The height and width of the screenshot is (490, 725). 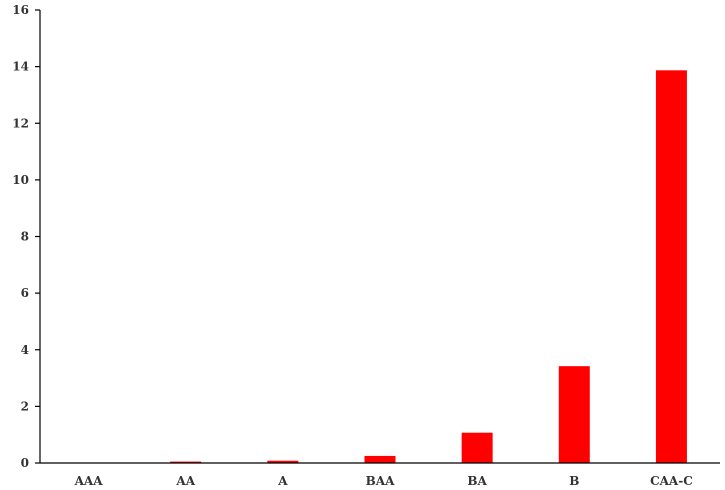 I want to click on x-tick-label: A, so click(x=282, y=481).